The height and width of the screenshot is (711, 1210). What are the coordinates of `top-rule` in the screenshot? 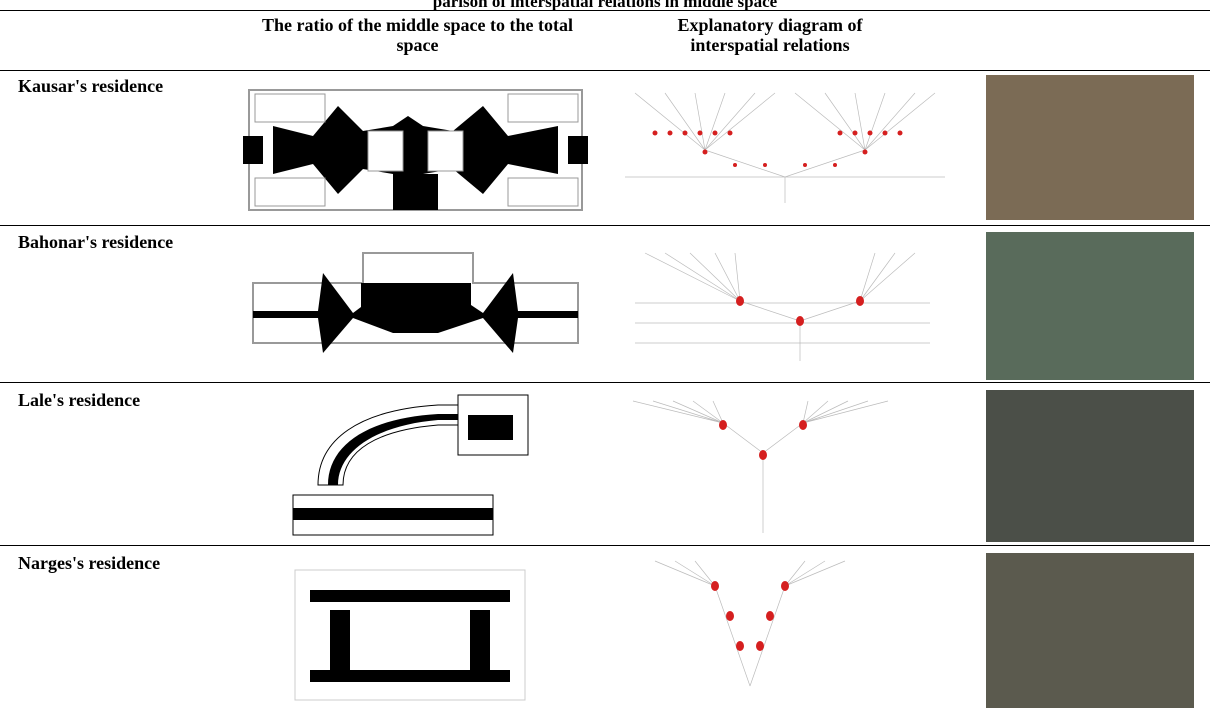 It's located at (605, 10).